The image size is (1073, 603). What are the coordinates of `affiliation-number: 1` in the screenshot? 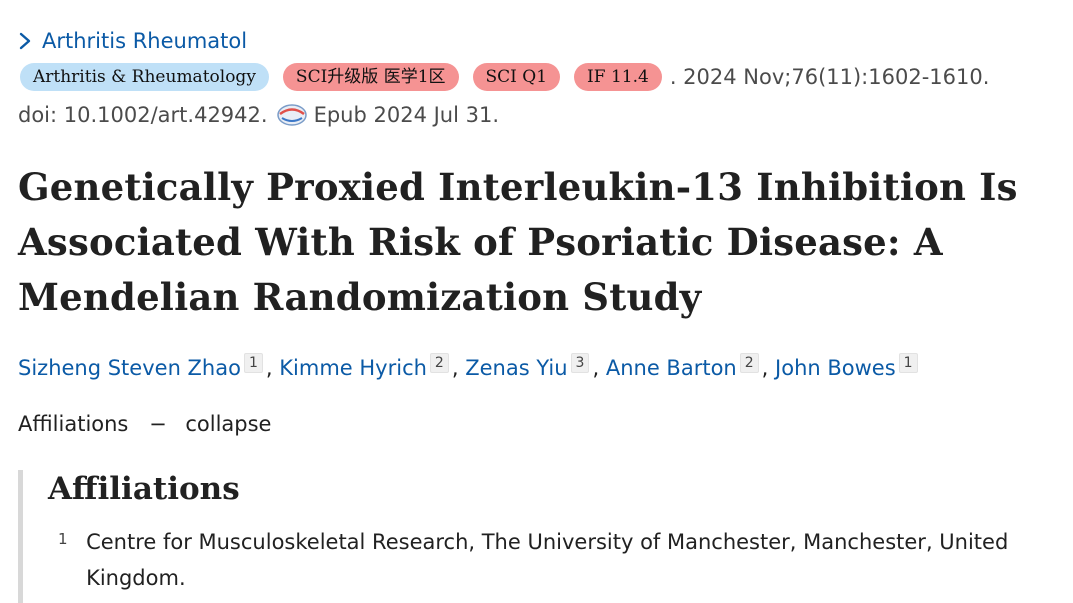 It's located at (63, 539).